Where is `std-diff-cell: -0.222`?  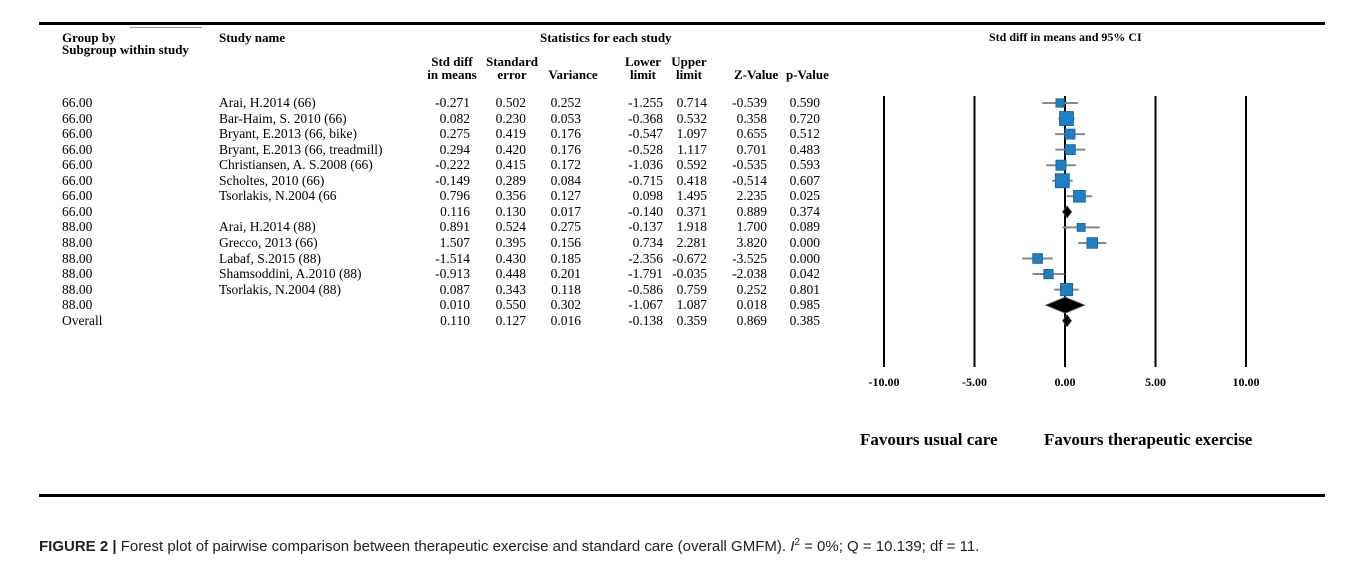 std-diff-cell: -0.222 is located at coordinates (452, 165).